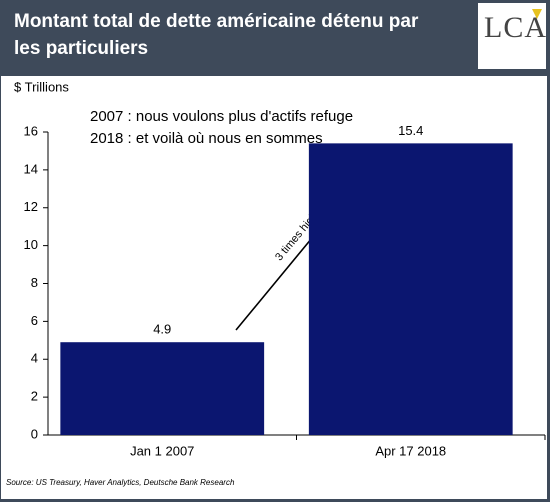 This screenshot has height=502, width=550. What do you see at coordinates (410, 130) in the screenshot?
I see `value-label: 15.4` at bounding box center [410, 130].